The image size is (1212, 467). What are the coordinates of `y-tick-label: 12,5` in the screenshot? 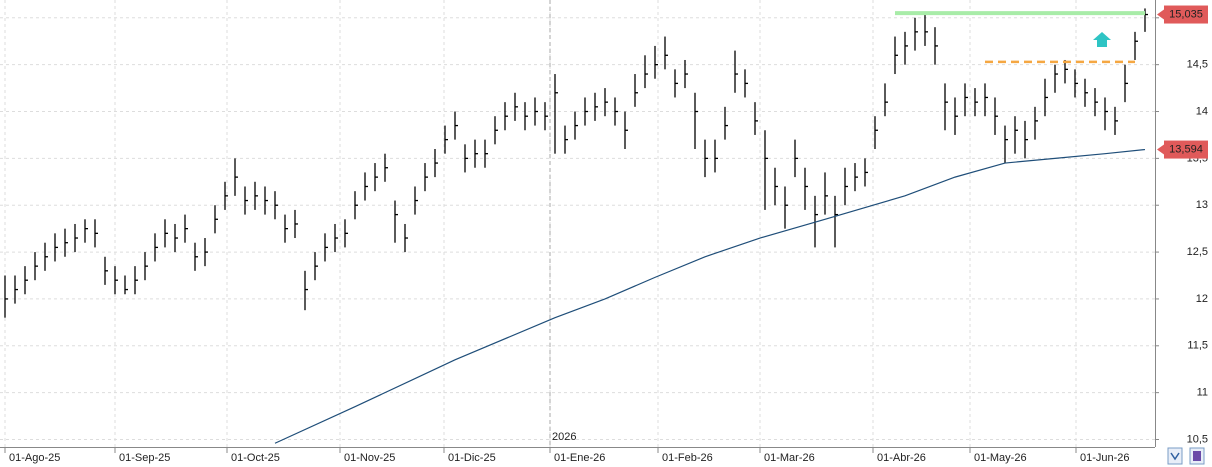 It's located at (1197, 252).